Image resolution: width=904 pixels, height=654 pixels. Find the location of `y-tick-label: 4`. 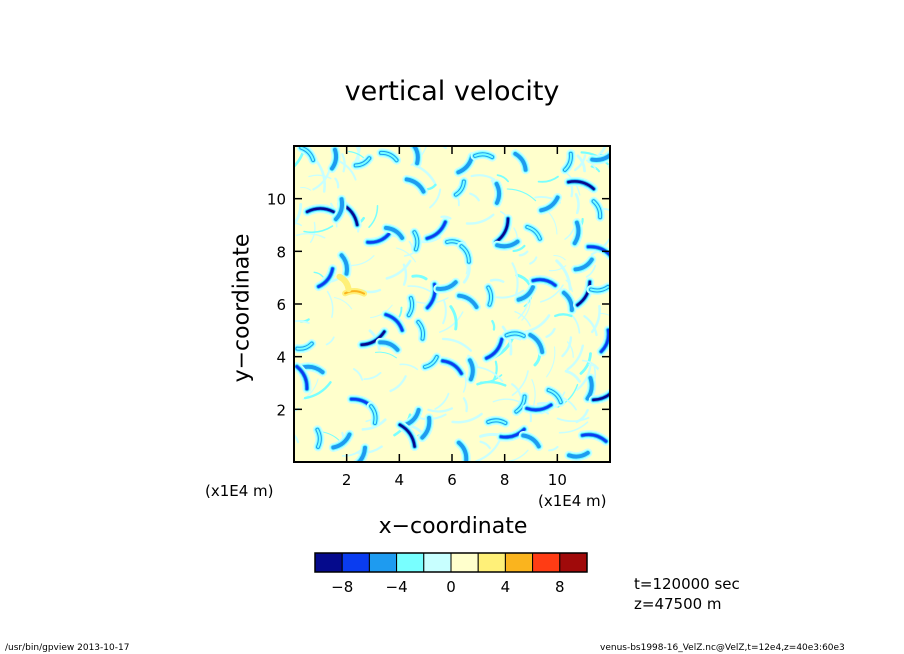

y-tick-label: 4 is located at coordinates (281, 358).